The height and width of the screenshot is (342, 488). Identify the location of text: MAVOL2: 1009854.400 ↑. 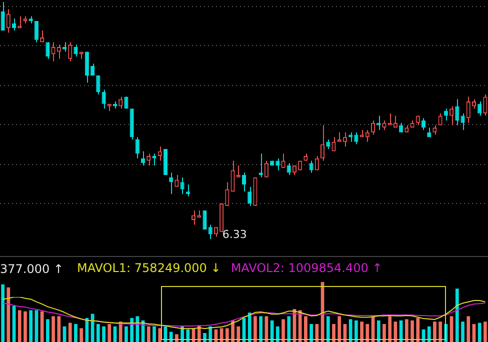
(306, 269).